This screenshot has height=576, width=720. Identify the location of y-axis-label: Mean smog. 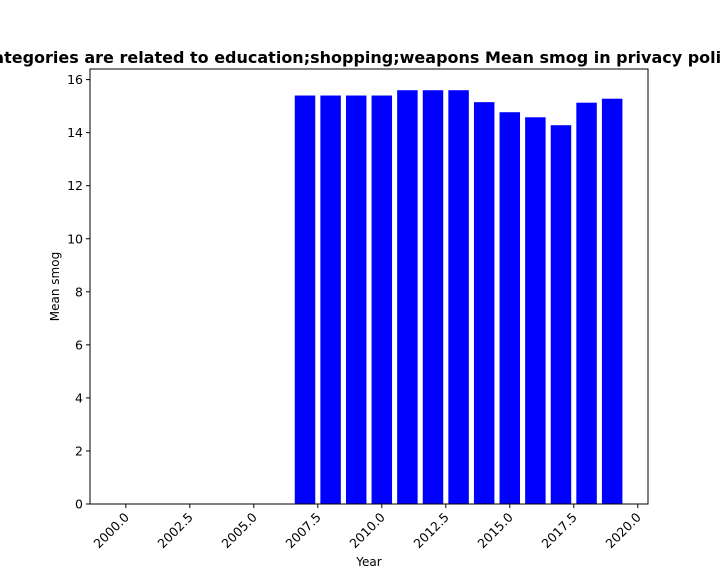
(55, 286).